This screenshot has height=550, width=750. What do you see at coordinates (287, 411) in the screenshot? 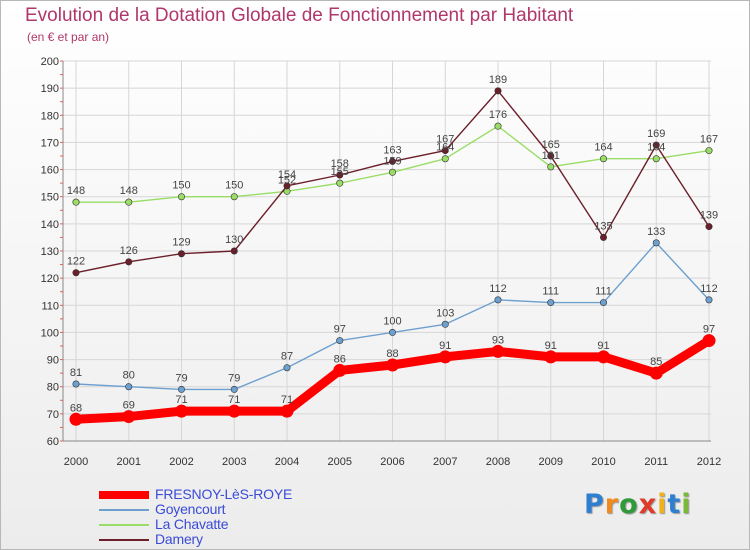
I see `point-fresnoy-2004` at bounding box center [287, 411].